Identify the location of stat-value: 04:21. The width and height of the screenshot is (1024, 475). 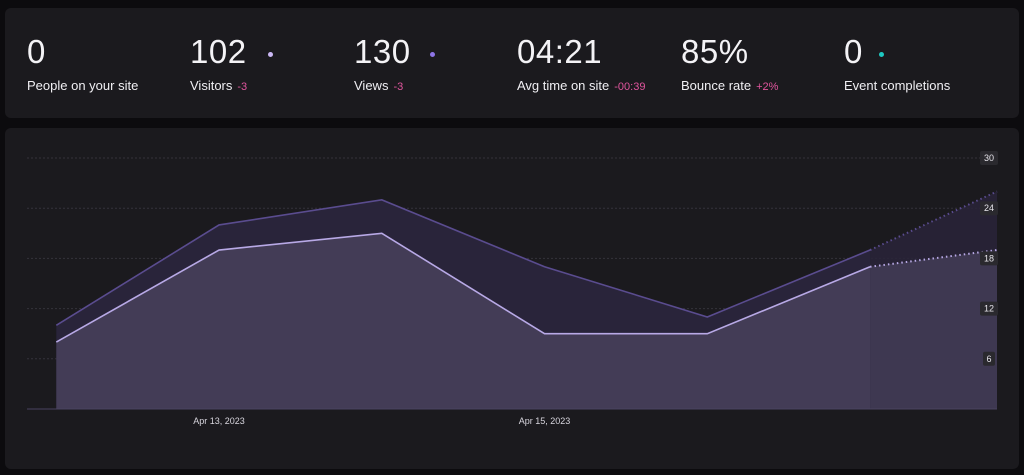
(560, 51).